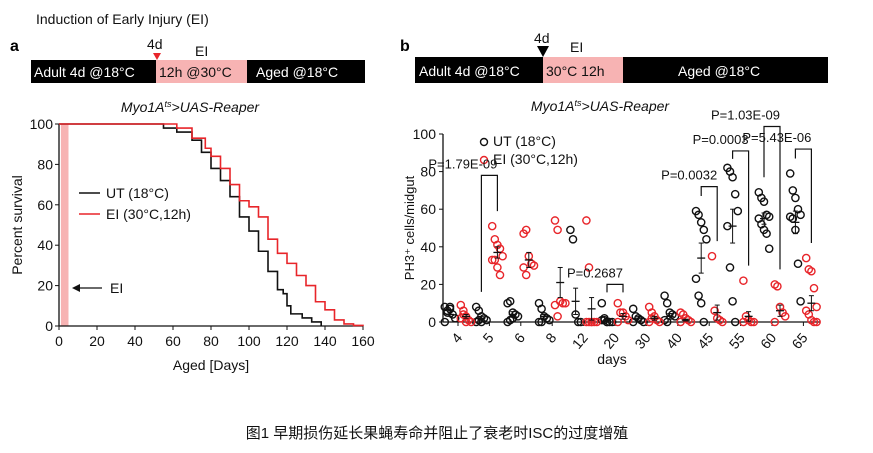 The image size is (873, 453). Describe the element at coordinates (59, 341) in the screenshot. I see `x-tick-label: 0` at that location.